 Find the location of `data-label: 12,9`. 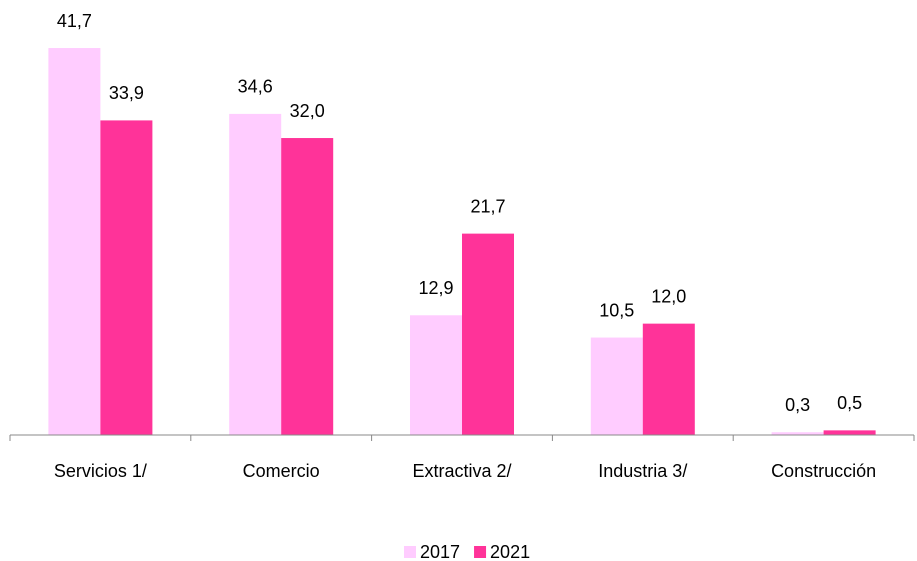

data-label: 12,9 is located at coordinates (435, 288).